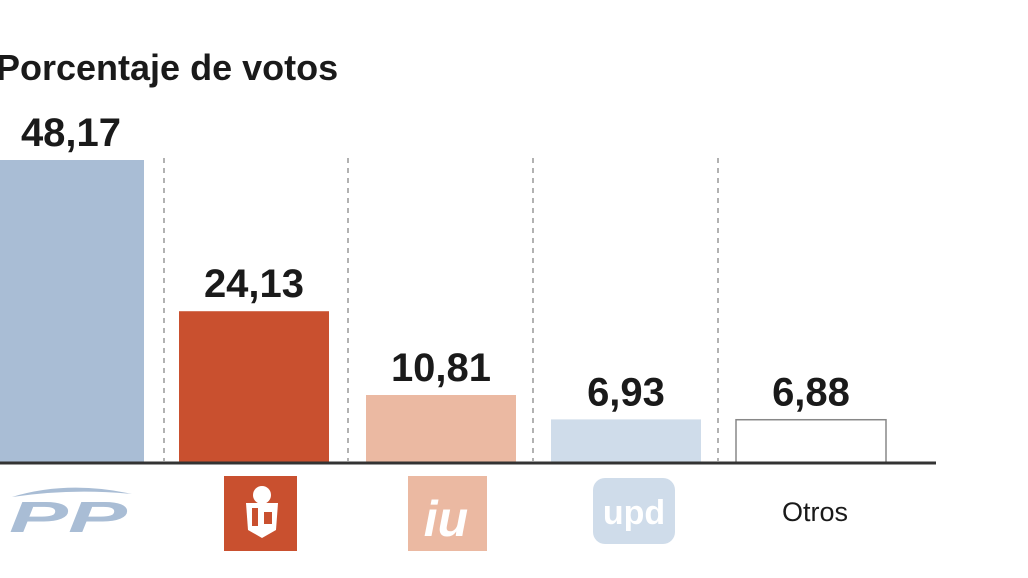 Image resolution: width=1028 pixels, height=578 pixels. What do you see at coordinates (811, 393) in the screenshot?
I see `value-label-otros: 6,88` at bounding box center [811, 393].